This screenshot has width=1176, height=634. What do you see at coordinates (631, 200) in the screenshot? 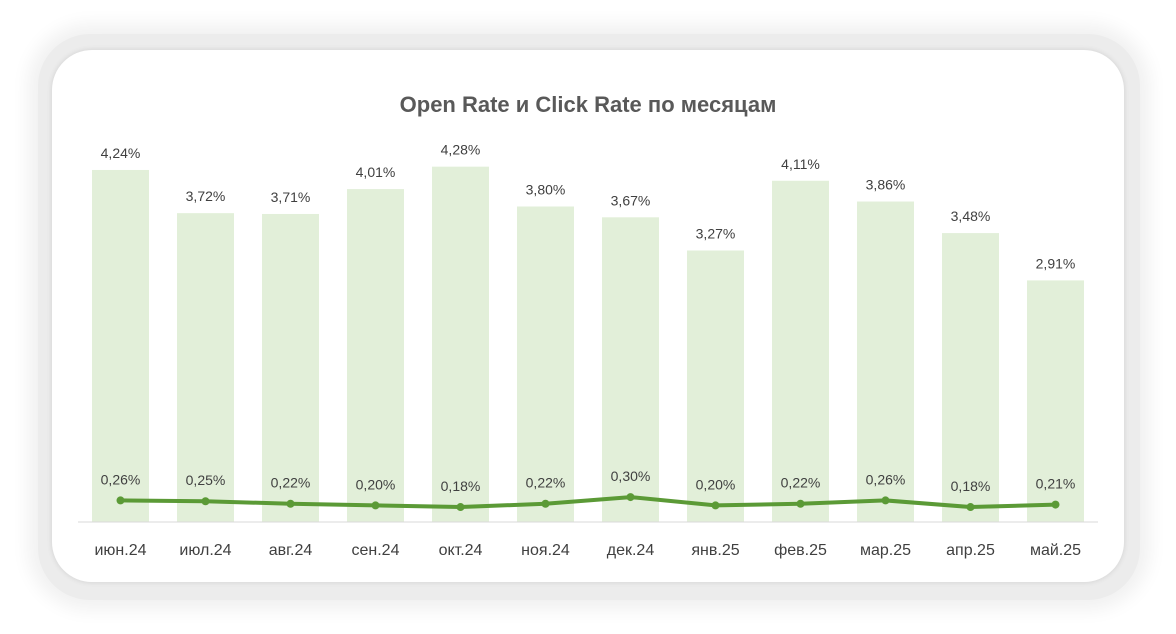
I see `bar-label-6: 3,67%` at bounding box center [631, 200].